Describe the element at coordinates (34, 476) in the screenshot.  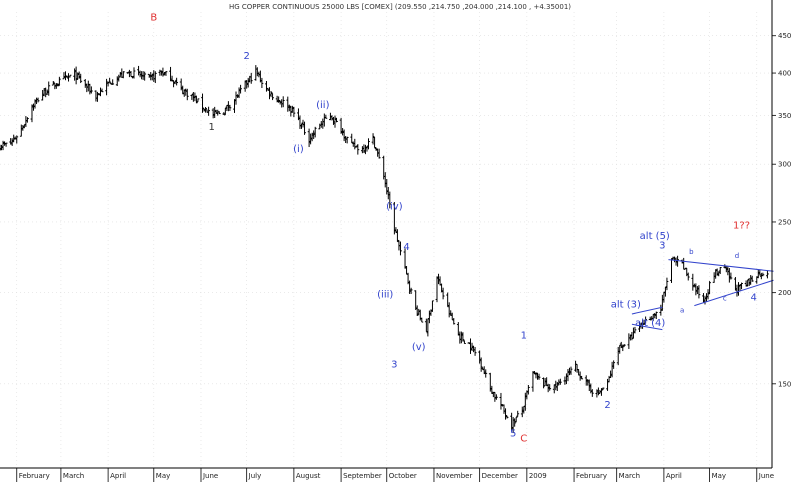
I see `x-tick-label: February` at that location.